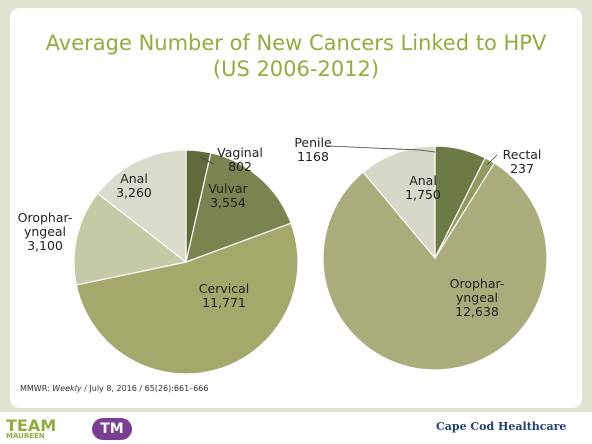 Image resolution: width=592 pixels, height=444 pixels. Describe the element at coordinates (313, 142) in the screenshot. I see `slice-name: Penile` at that location.